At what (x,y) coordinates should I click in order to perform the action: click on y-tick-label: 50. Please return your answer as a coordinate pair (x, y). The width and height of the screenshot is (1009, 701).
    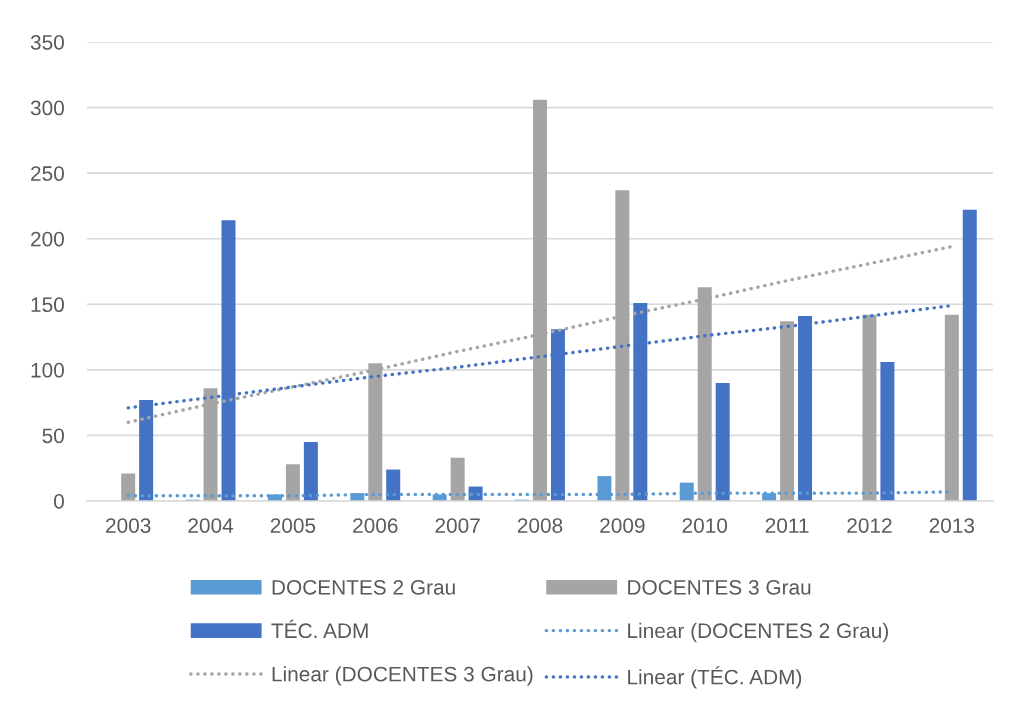
    Looking at the image, I should click on (53, 436).